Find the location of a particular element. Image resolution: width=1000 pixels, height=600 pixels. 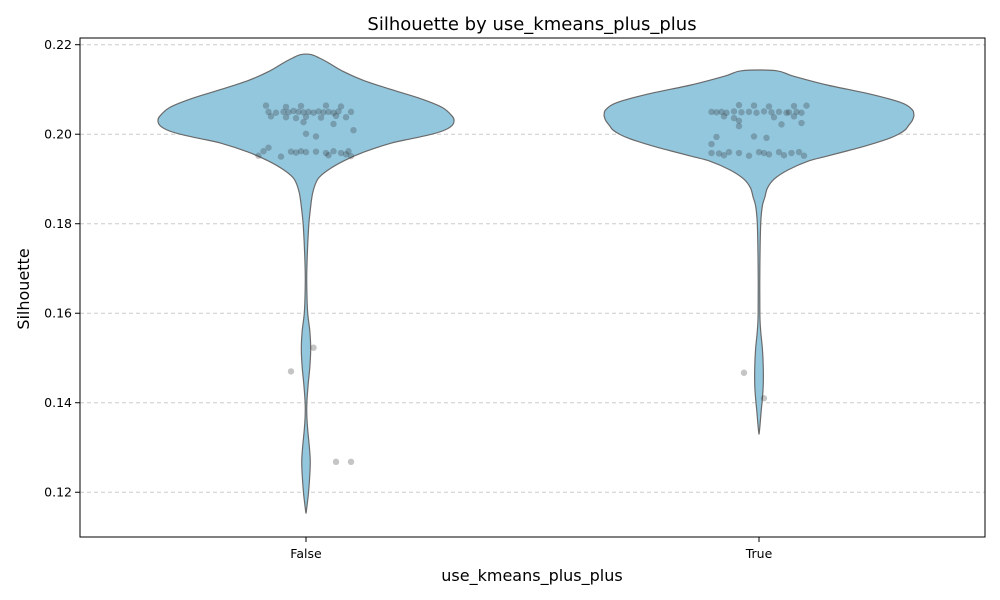

y-tick-label: 0.16 is located at coordinates (58, 313).